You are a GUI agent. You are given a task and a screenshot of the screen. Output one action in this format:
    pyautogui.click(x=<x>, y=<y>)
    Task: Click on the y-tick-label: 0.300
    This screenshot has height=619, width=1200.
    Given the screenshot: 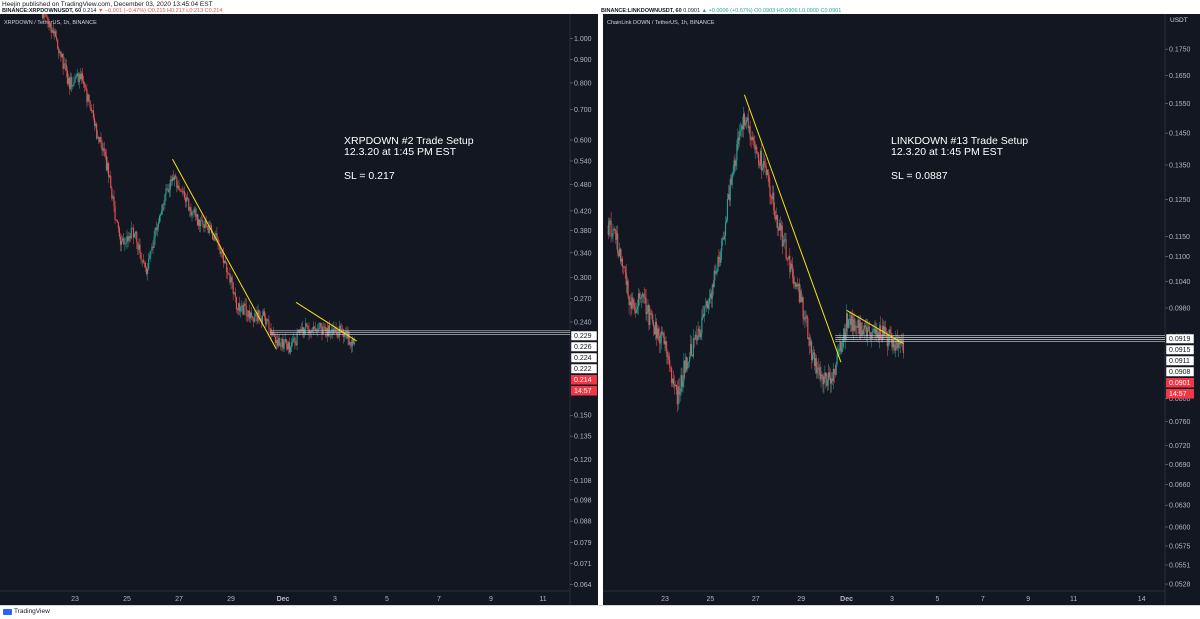 What is the action you would take?
    pyautogui.click(x=583, y=278)
    